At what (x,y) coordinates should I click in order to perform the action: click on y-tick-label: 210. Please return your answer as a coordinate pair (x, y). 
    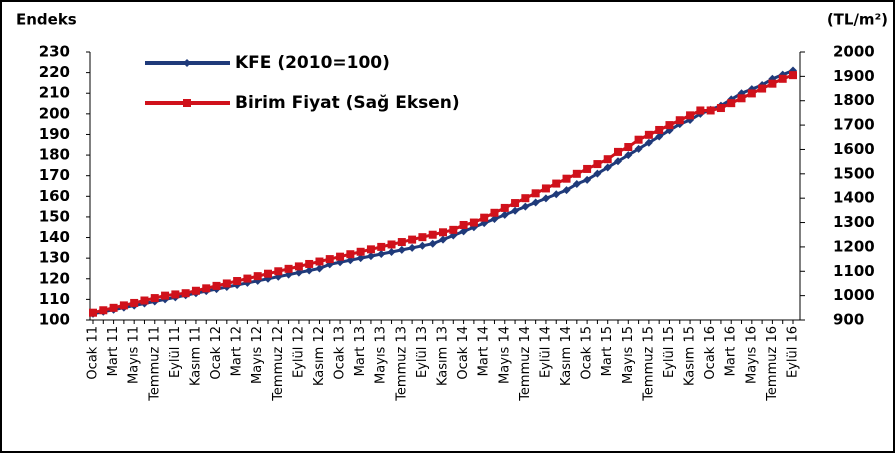
    Looking at the image, I should click on (54, 93).